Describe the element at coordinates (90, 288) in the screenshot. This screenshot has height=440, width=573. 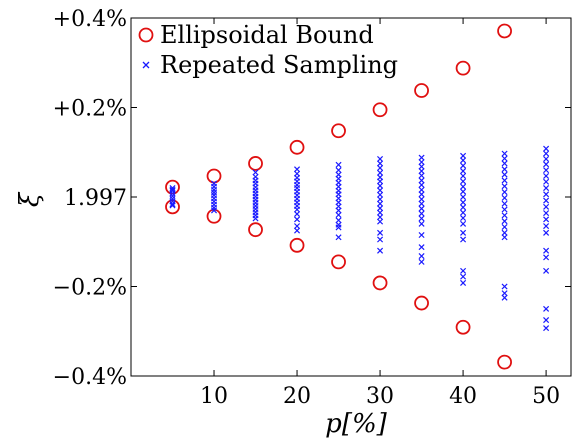
I see `y-tick-label: −0.2%` at that location.